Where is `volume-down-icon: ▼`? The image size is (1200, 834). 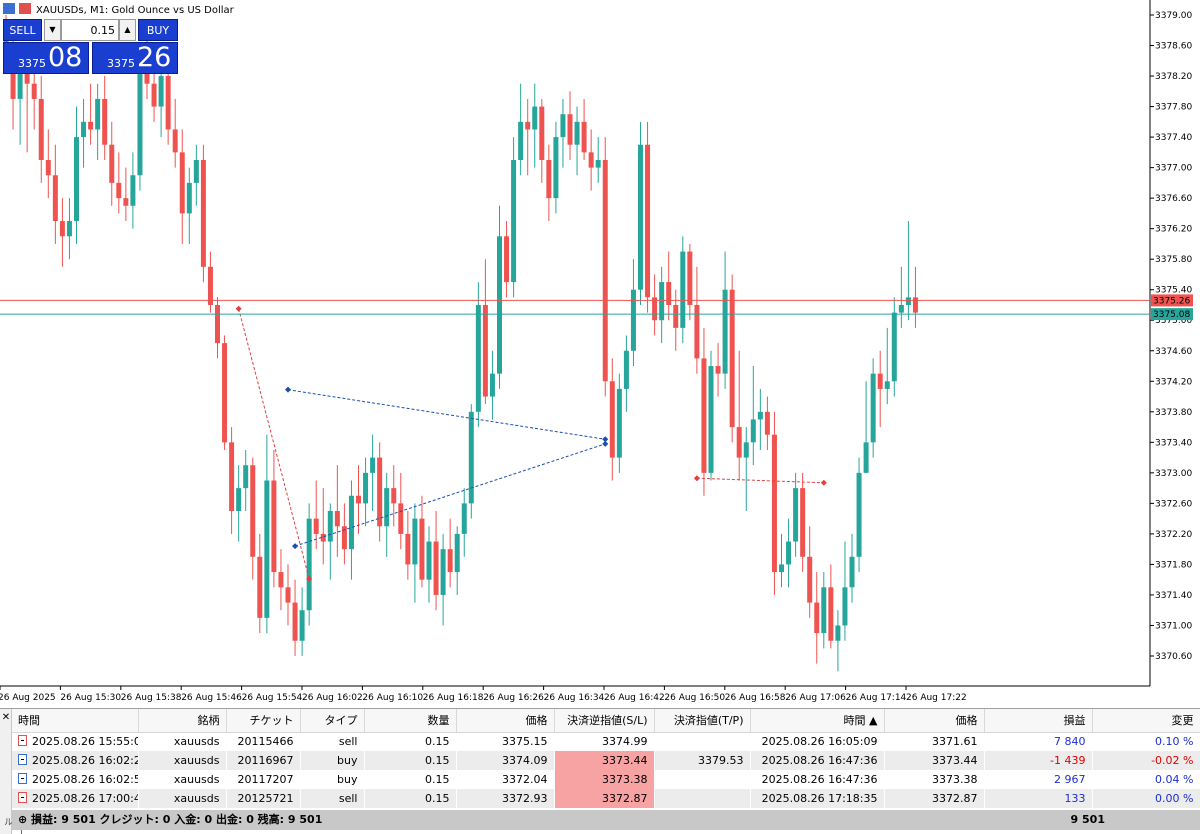
volume-down-icon: ▼ is located at coordinates (52, 30).